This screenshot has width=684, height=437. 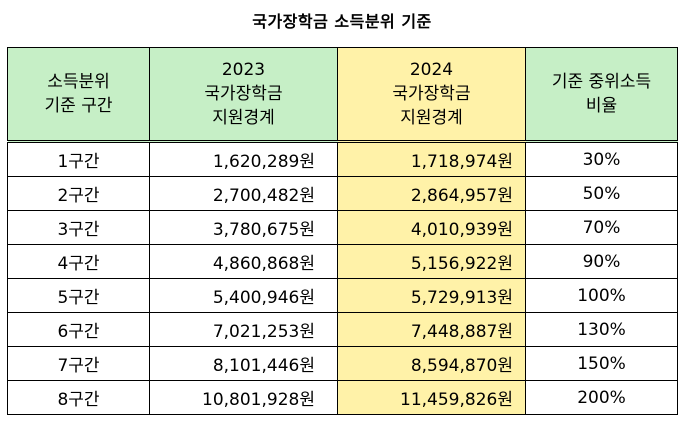 I want to click on cell-2023: 2,700,482원, so click(x=243, y=193).